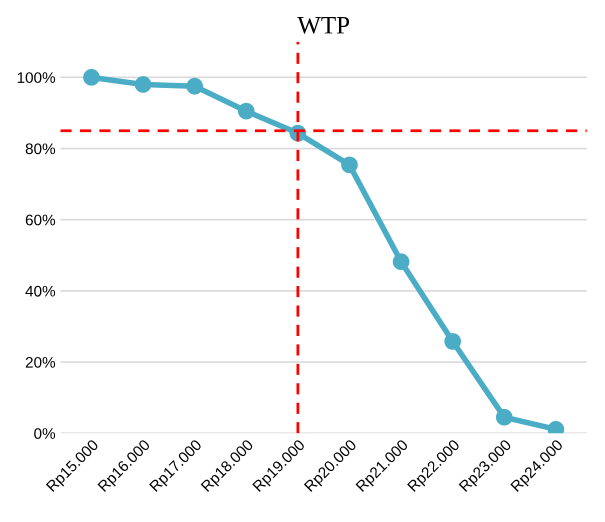  What do you see at coordinates (37, 78) in the screenshot?
I see `y-tick-label: 100%` at bounding box center [37, 78].